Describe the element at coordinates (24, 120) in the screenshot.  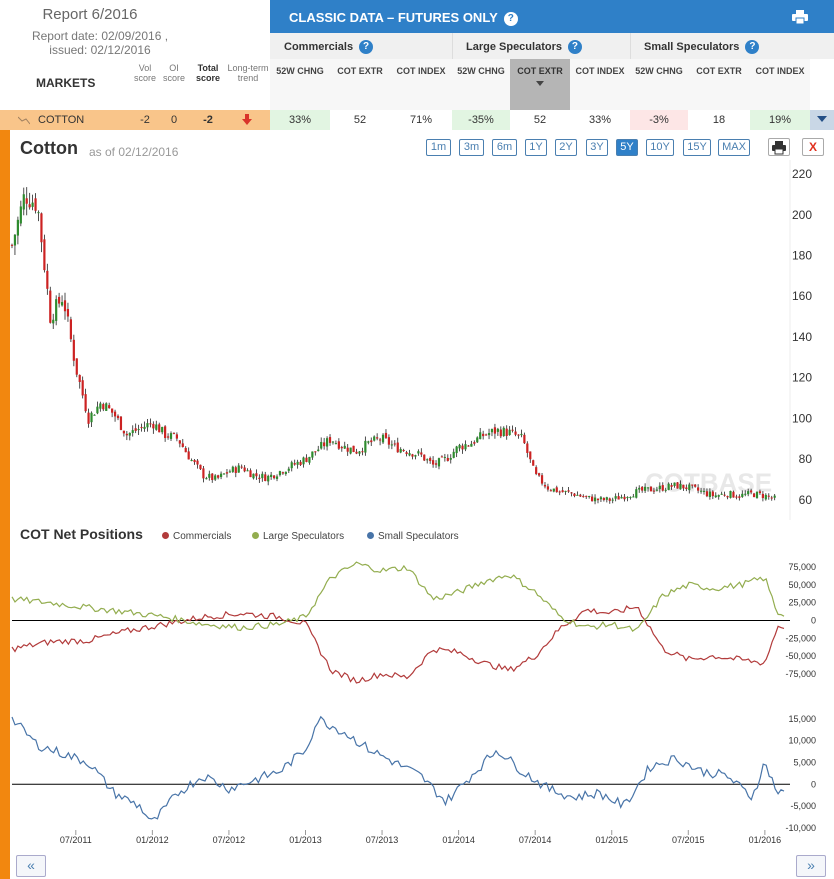
I see `mini-chart-icon` at that location.